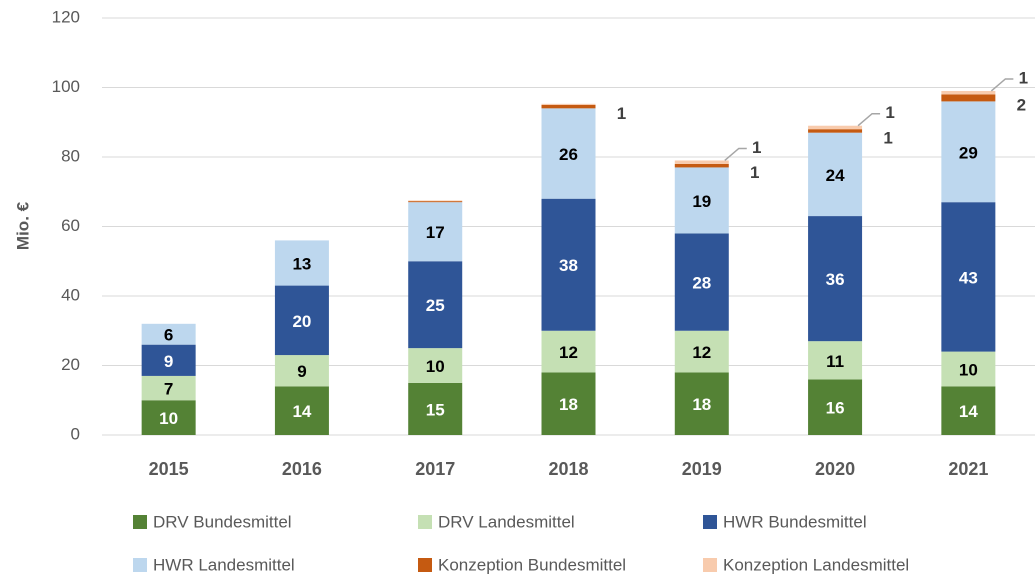  Describe the element at coordinates (816, 564) in the screenshot. I see `legend-label: Konzeption Landesmittel` at that location.